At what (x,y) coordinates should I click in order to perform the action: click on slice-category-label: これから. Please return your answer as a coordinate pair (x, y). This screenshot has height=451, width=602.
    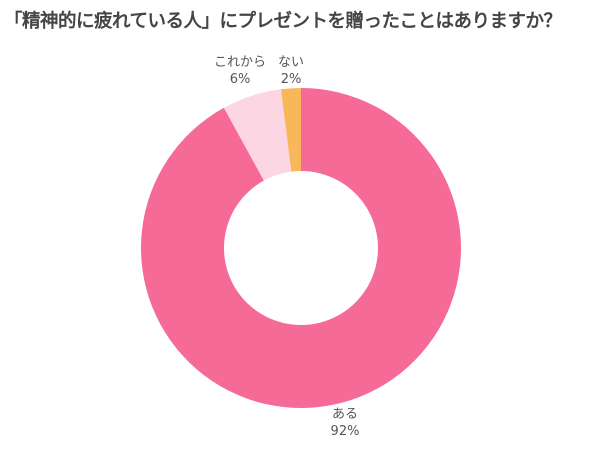
    Looking at the image, I should click on (240, 62).